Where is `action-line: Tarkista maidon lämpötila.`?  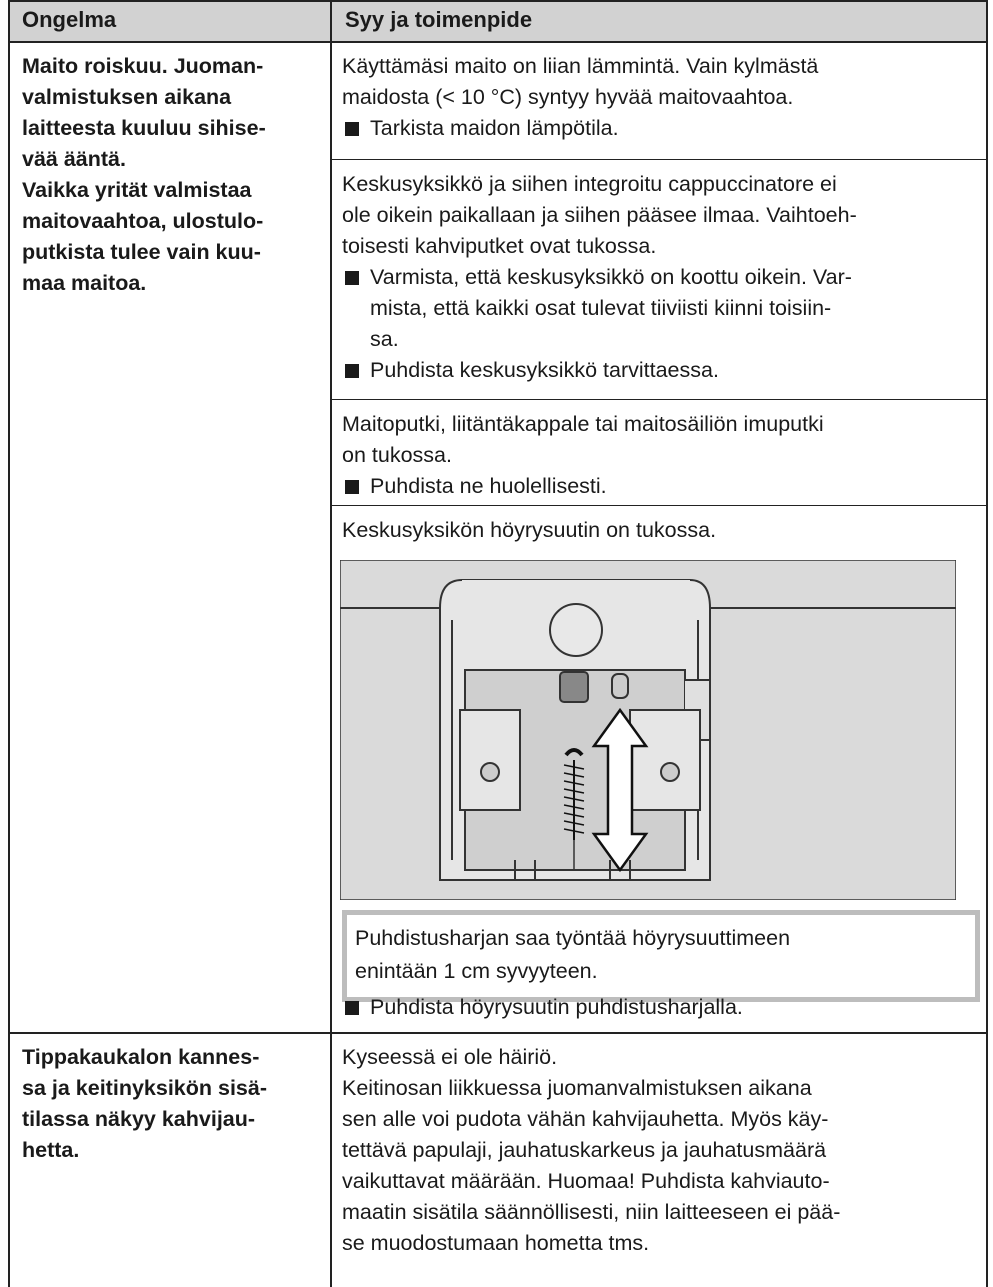
action-line: Tarkista maidon lämpötila. is located at coordinates (494, 128).